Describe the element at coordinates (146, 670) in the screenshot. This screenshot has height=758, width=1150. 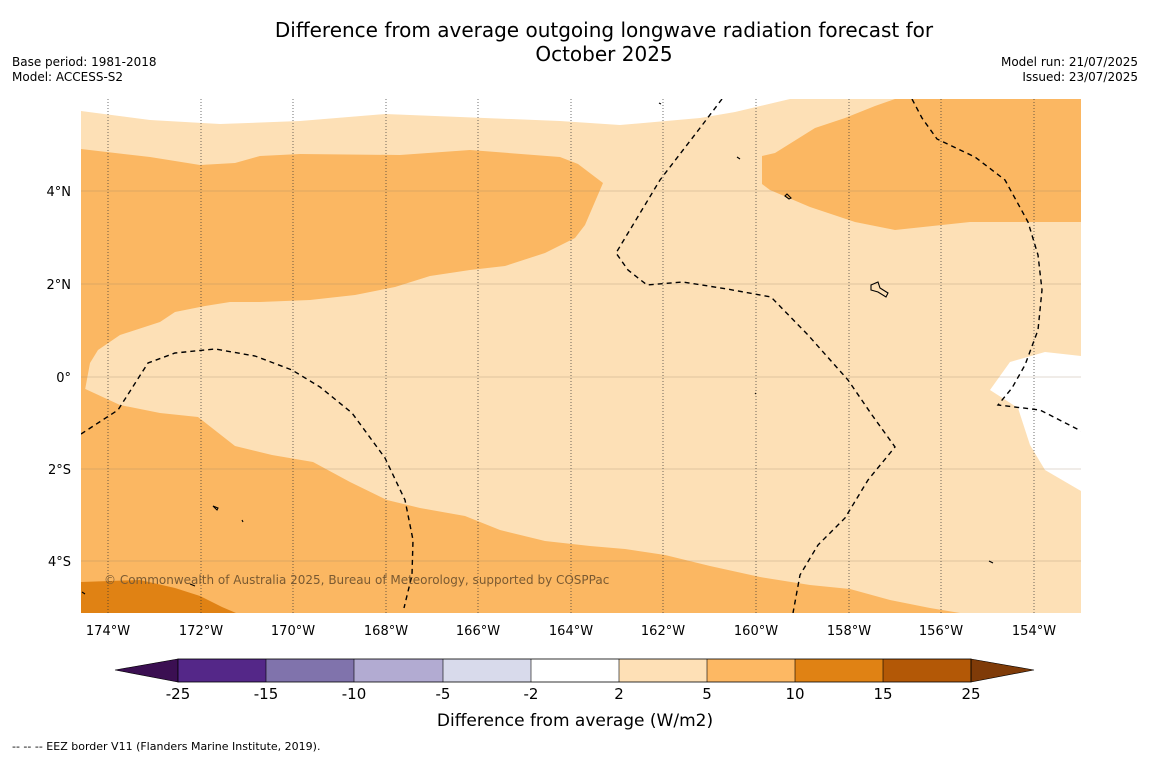
I see `colorbar-extend-low` at that location.